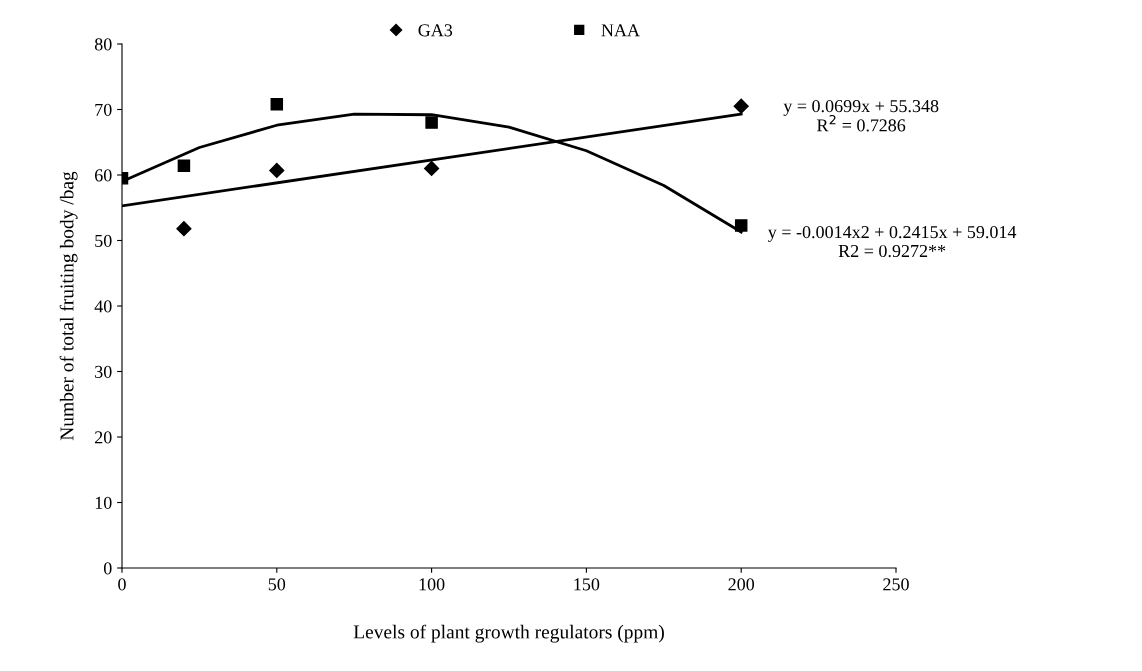  I want to click on x-axis-title: Levels of plant growth regulators (ppm), so click(508, 633).